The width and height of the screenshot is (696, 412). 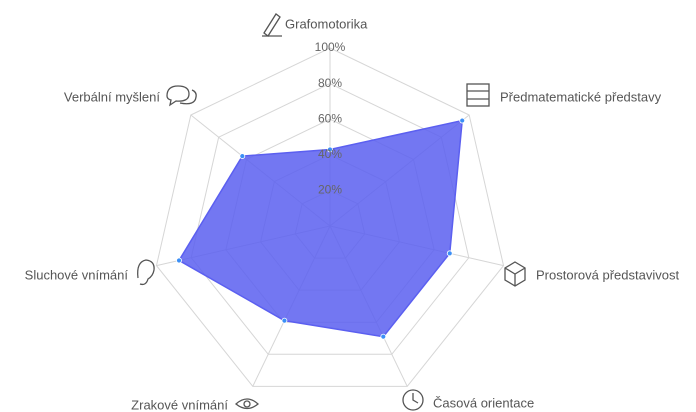 I want to click on abacus-icon, so click(x=478, y=95).